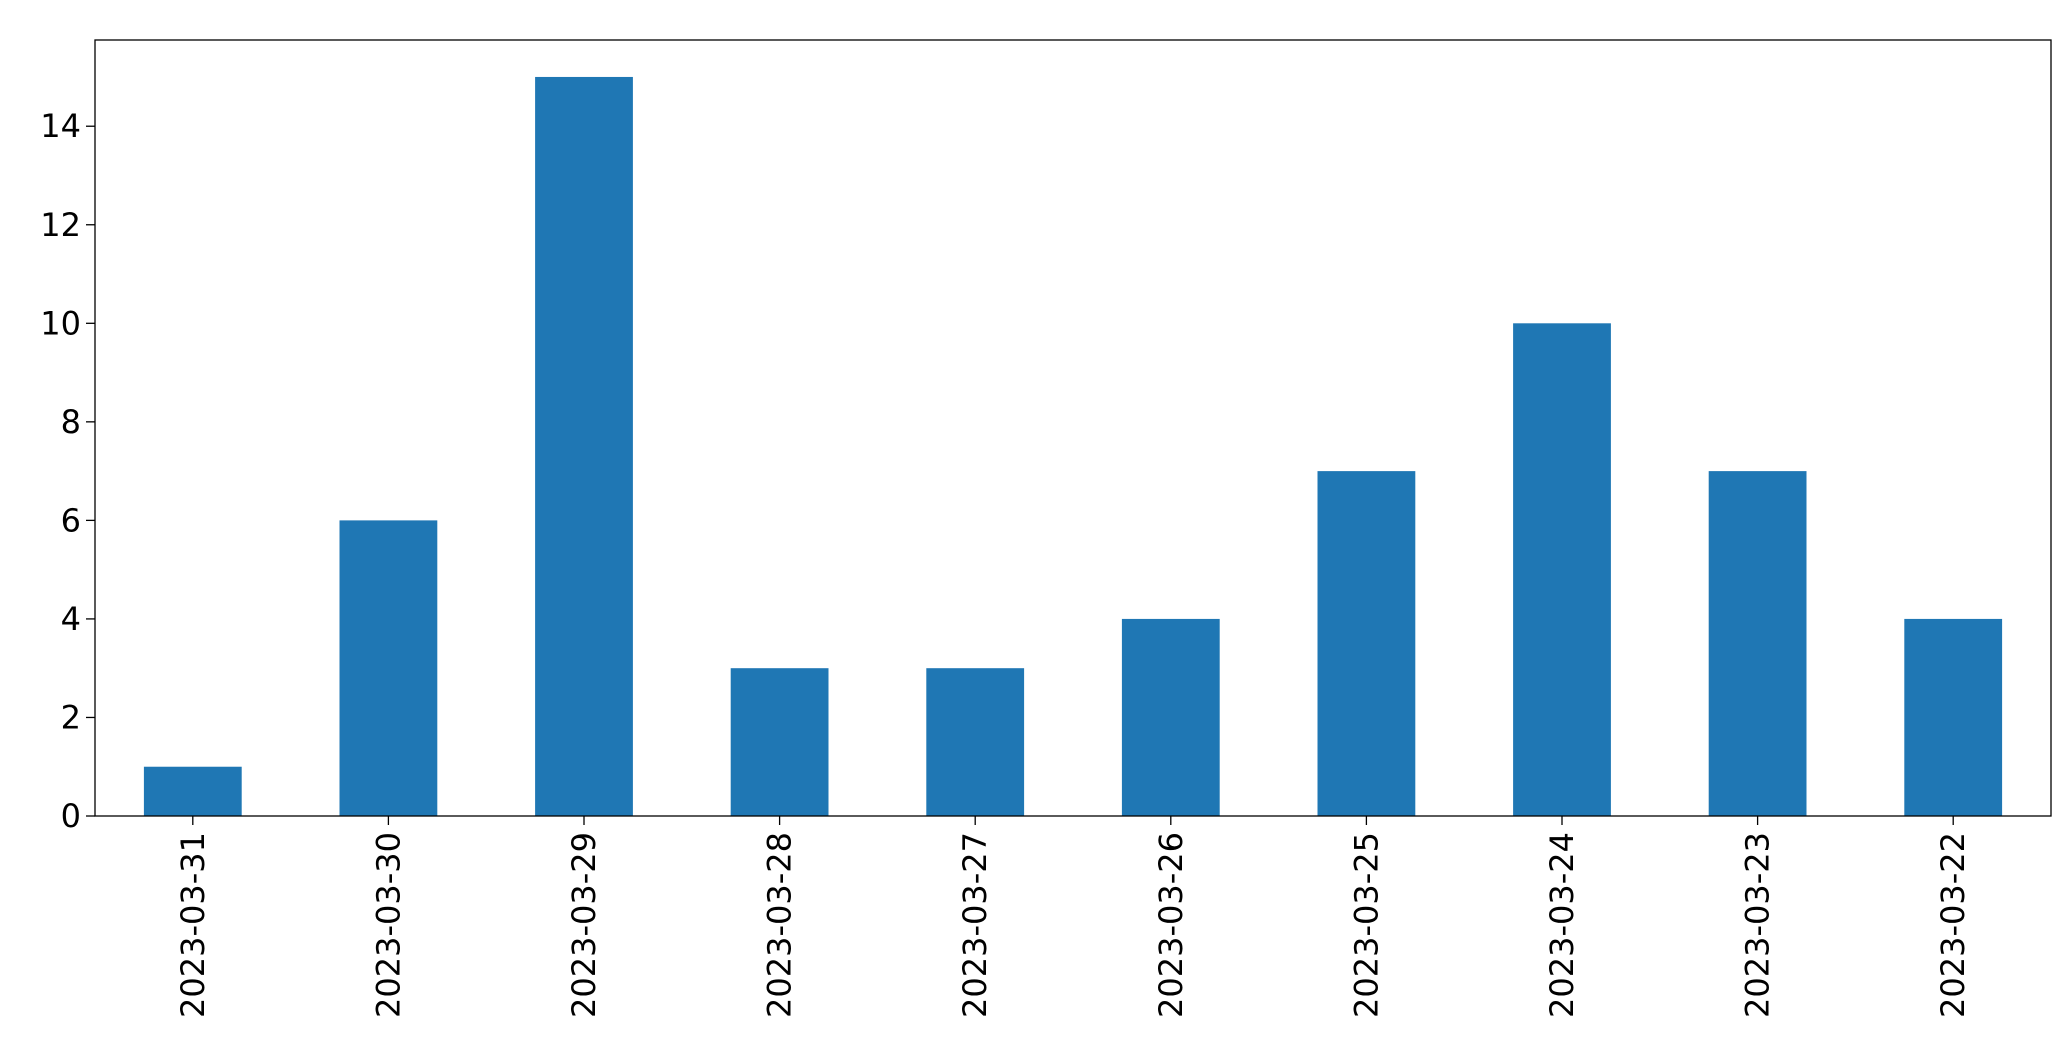 This screenshot has width=2071, height=1061. What do you see at coordinates (71, 619) in the screenshot?
I see `y-tick-label: 4` at bounding box center [71, 619].